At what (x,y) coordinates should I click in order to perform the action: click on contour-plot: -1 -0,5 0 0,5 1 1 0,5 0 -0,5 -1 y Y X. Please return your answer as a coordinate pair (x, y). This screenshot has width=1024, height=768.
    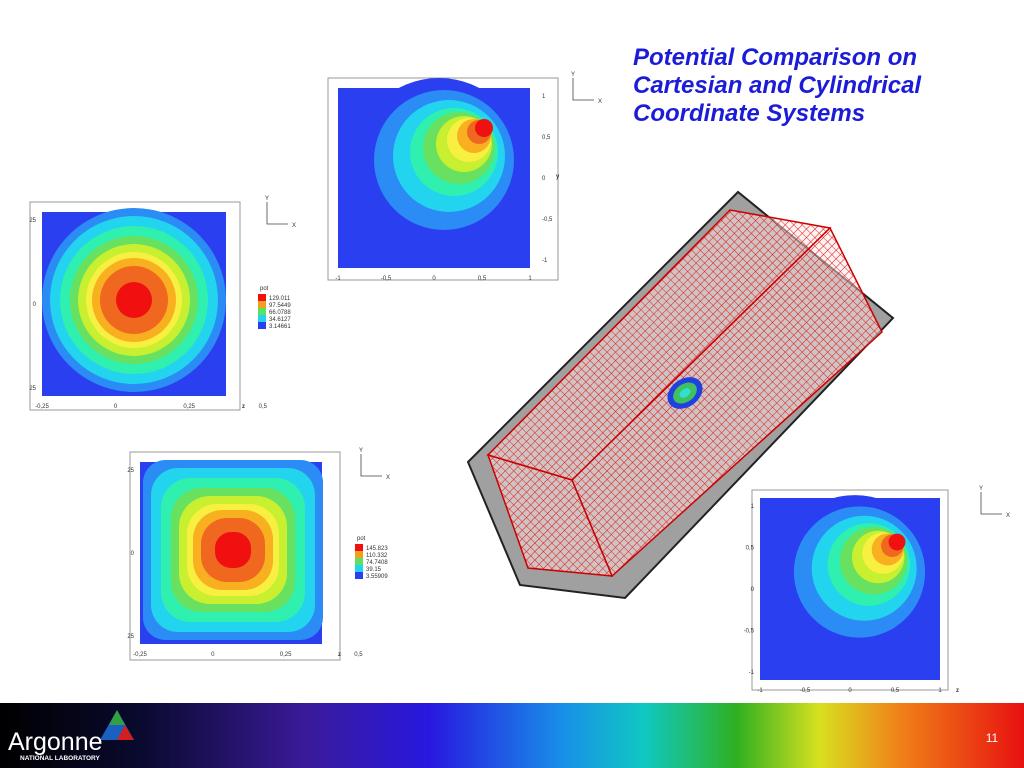
    Looking at the image, I should click on (464, 177).